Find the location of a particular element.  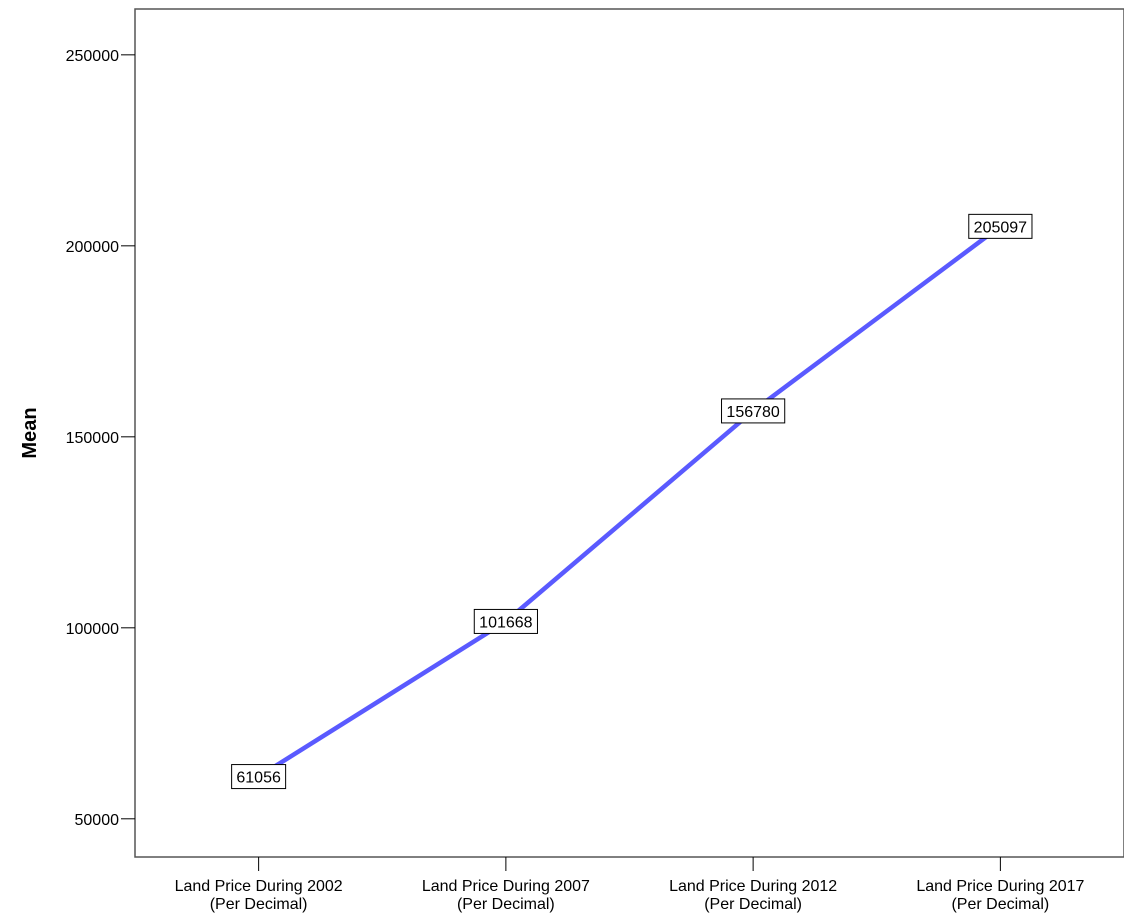

x-tick-label-line: Land Price During 2017 is located at coordinates (1000, 886).